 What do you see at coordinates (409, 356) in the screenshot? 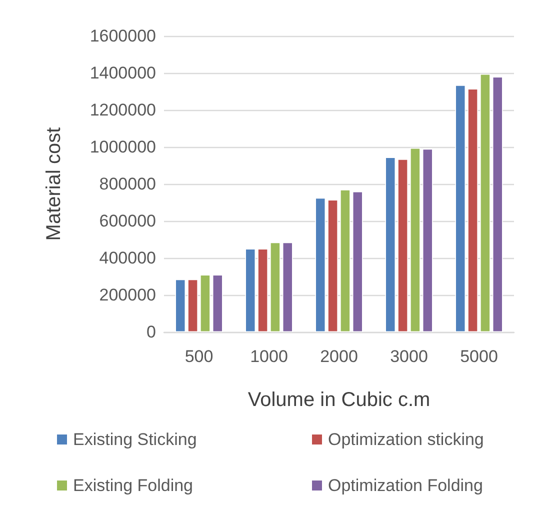
I see `x-tick-label: 3000` at bounding box center [409, 356].